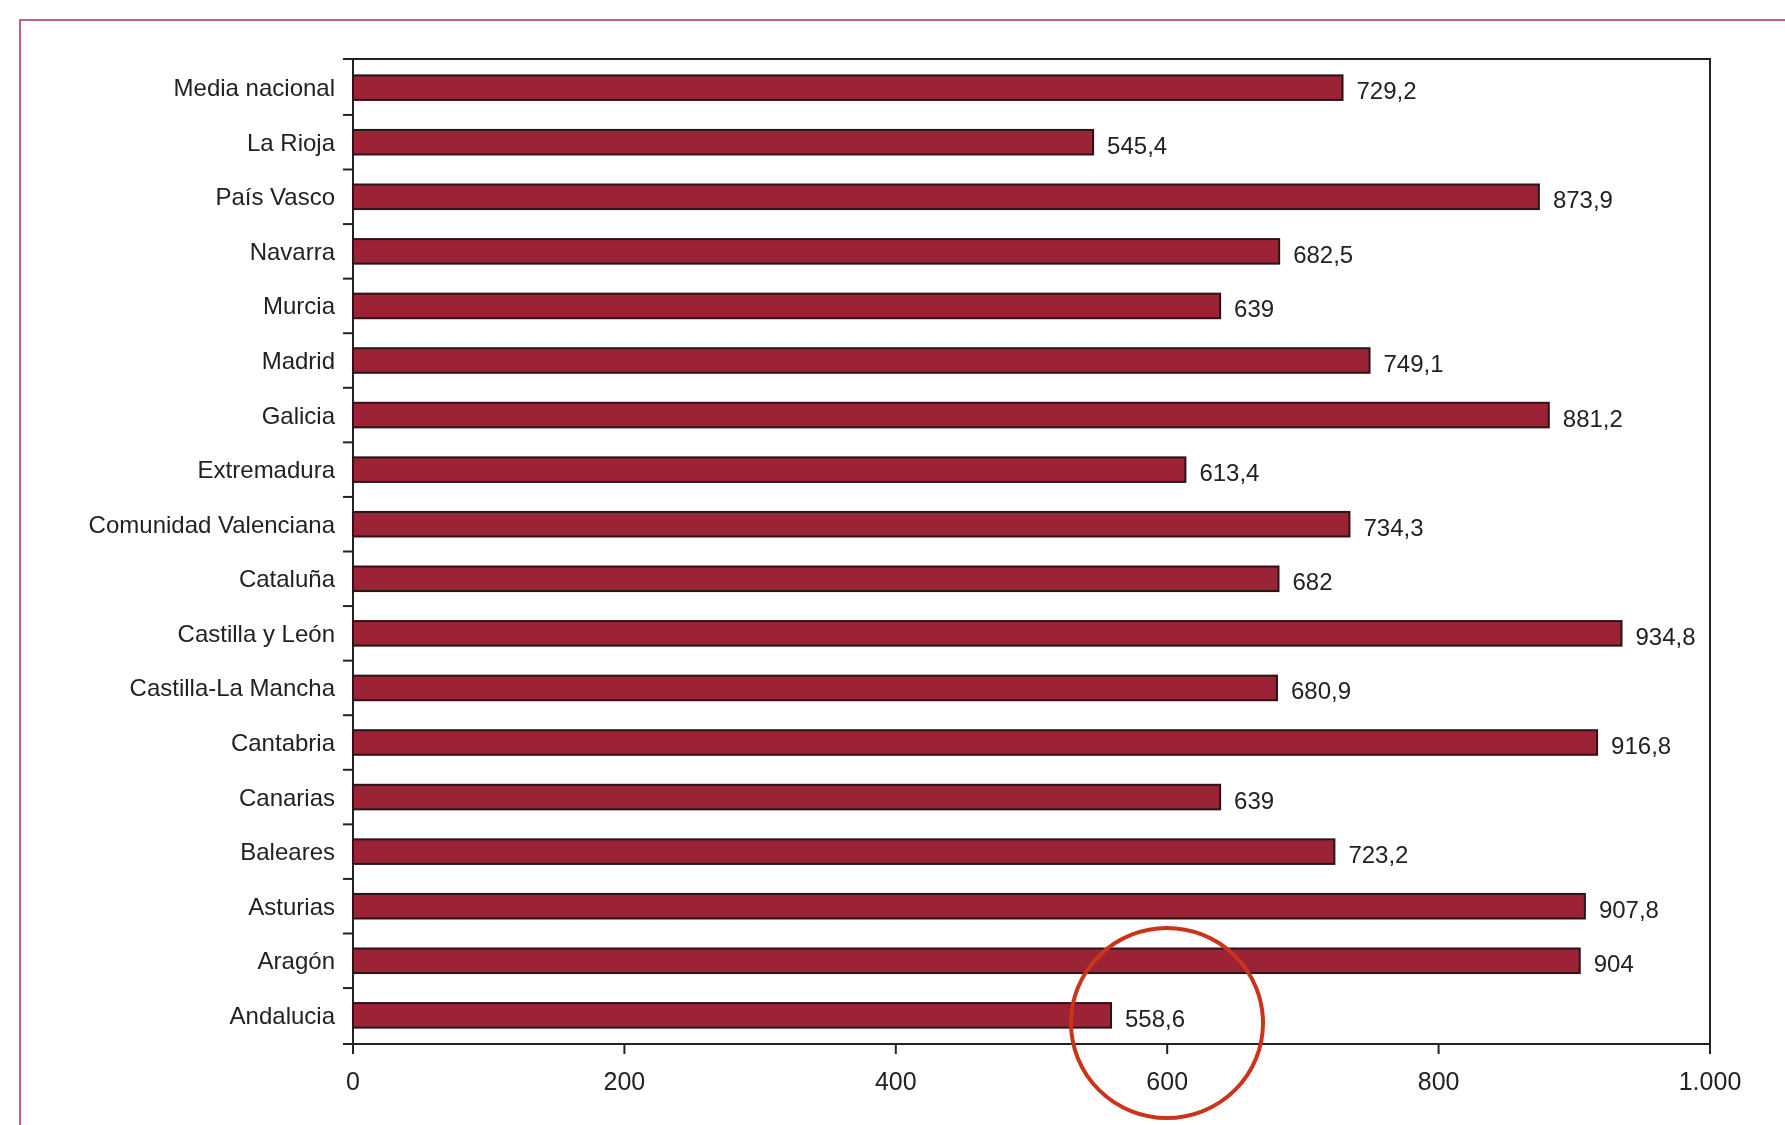  What do you see at coordinates (1641, 745) in the screenshot?
I see `data-label: 916,8` at bounding box center [1641, 745].